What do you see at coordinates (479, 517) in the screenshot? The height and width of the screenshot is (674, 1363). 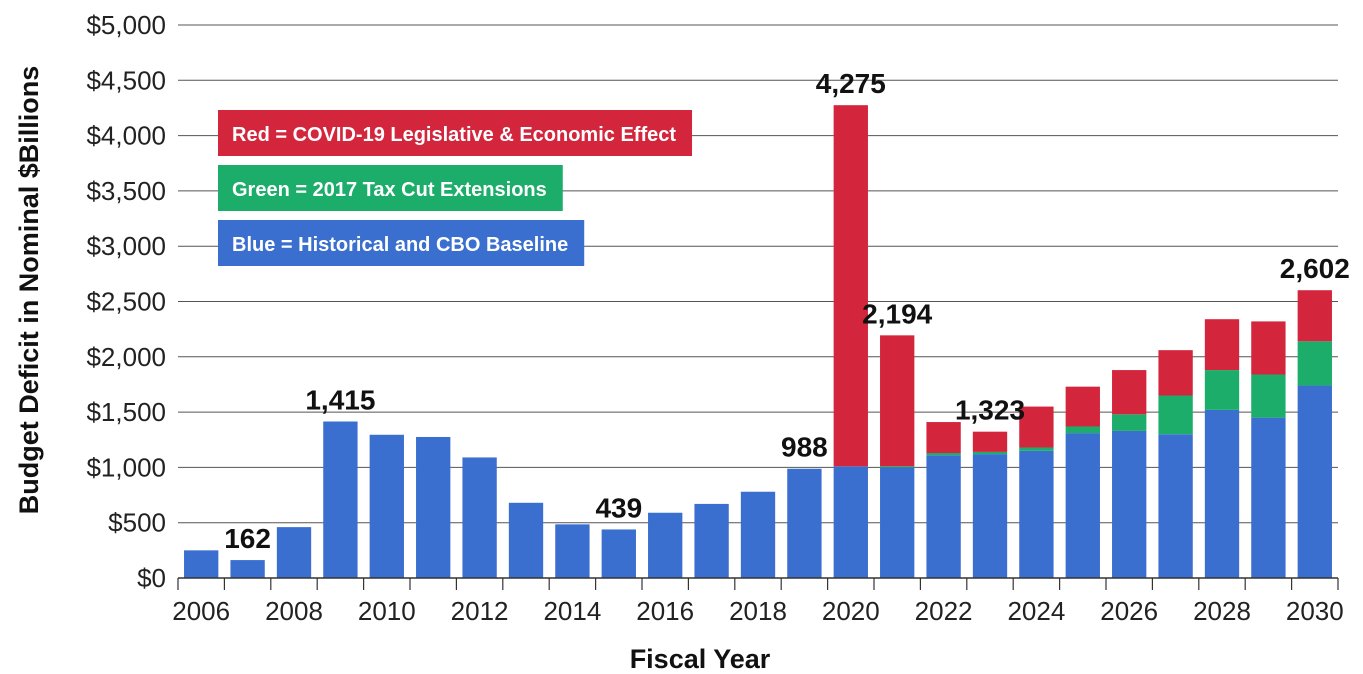 I see `bar-segment-2012-s0` at bounding box center [479, 517].